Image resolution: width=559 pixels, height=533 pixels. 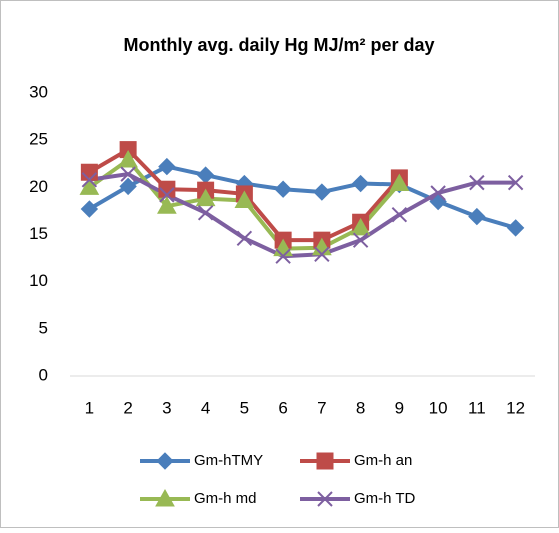 I want to click on y-tick-label: 0, so click(x=43, y=374).